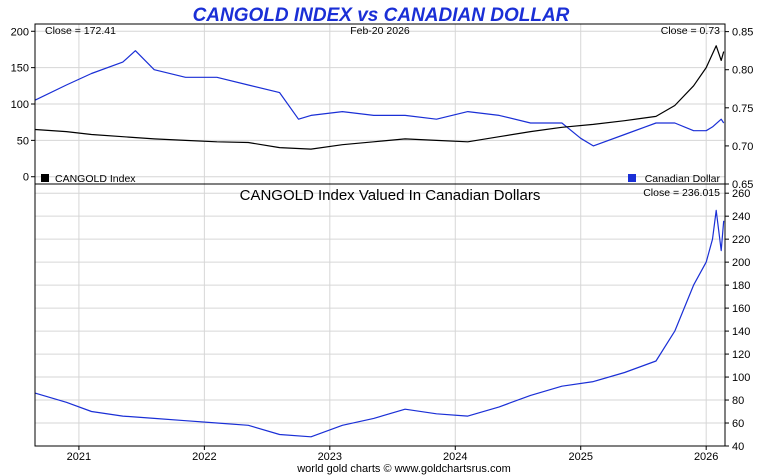 This screenshot has width=760, height=475. I want to click on right-tick-0.65: 0.65, so click(742, 185).